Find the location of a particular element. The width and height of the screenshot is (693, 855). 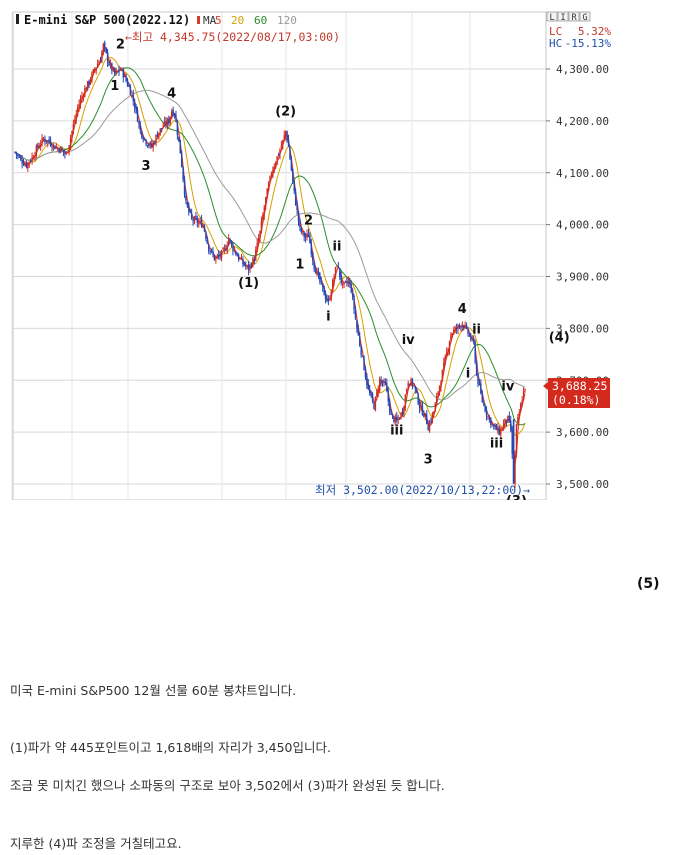

y-tick-label: 4,100.00 is located at coordinates (582, 173).